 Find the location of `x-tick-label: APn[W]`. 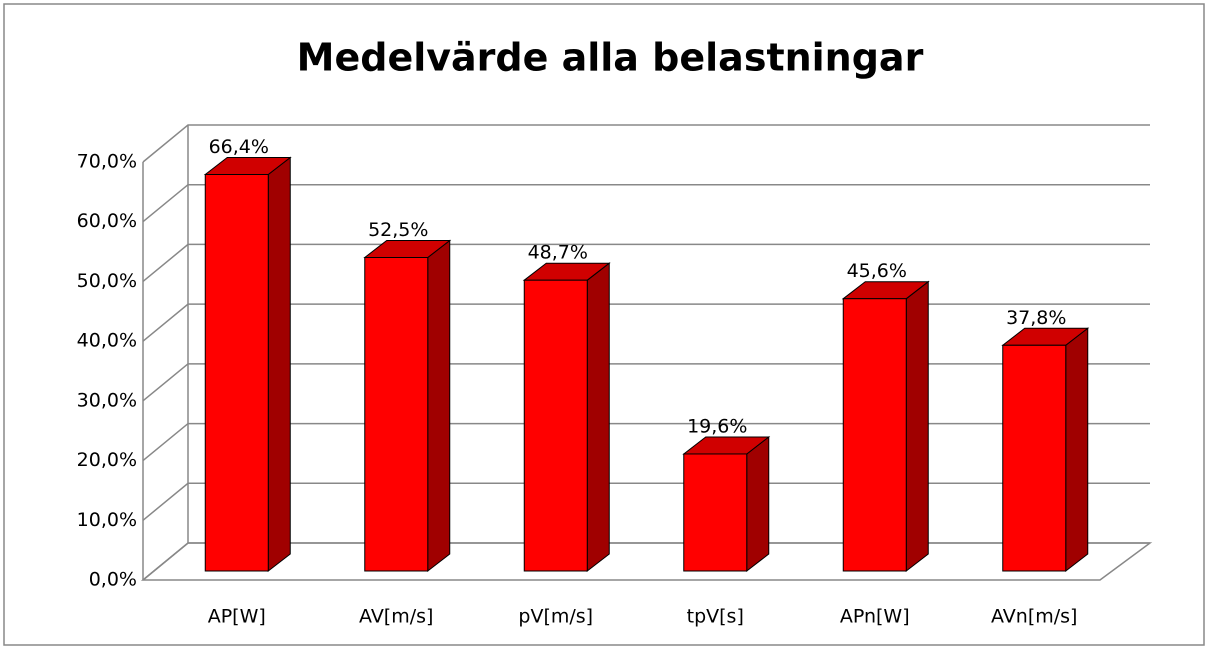

x-tick-label: APn[W] is located at coordinates (875, 617).